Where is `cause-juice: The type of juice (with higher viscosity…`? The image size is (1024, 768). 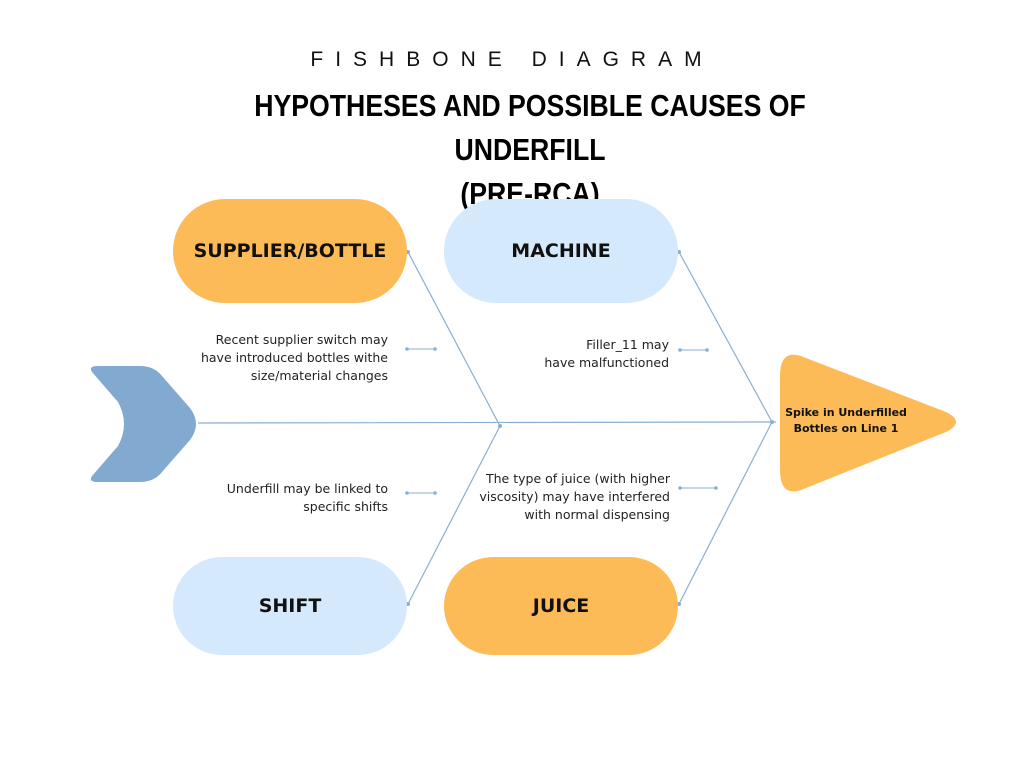 cause-juice: The type of juice (with higher viscosity… is located at coordinates (568, 497).